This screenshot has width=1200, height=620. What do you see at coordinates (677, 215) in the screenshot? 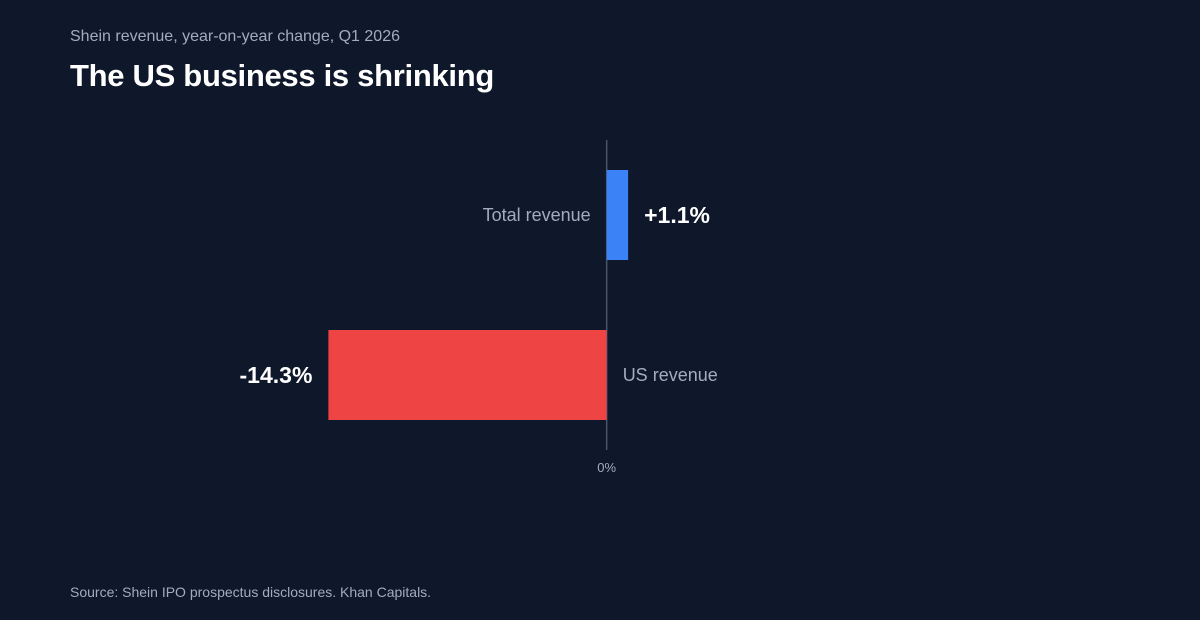
I see `value-label-total-revenue: +1.1%` at bounding box center [677, 215].